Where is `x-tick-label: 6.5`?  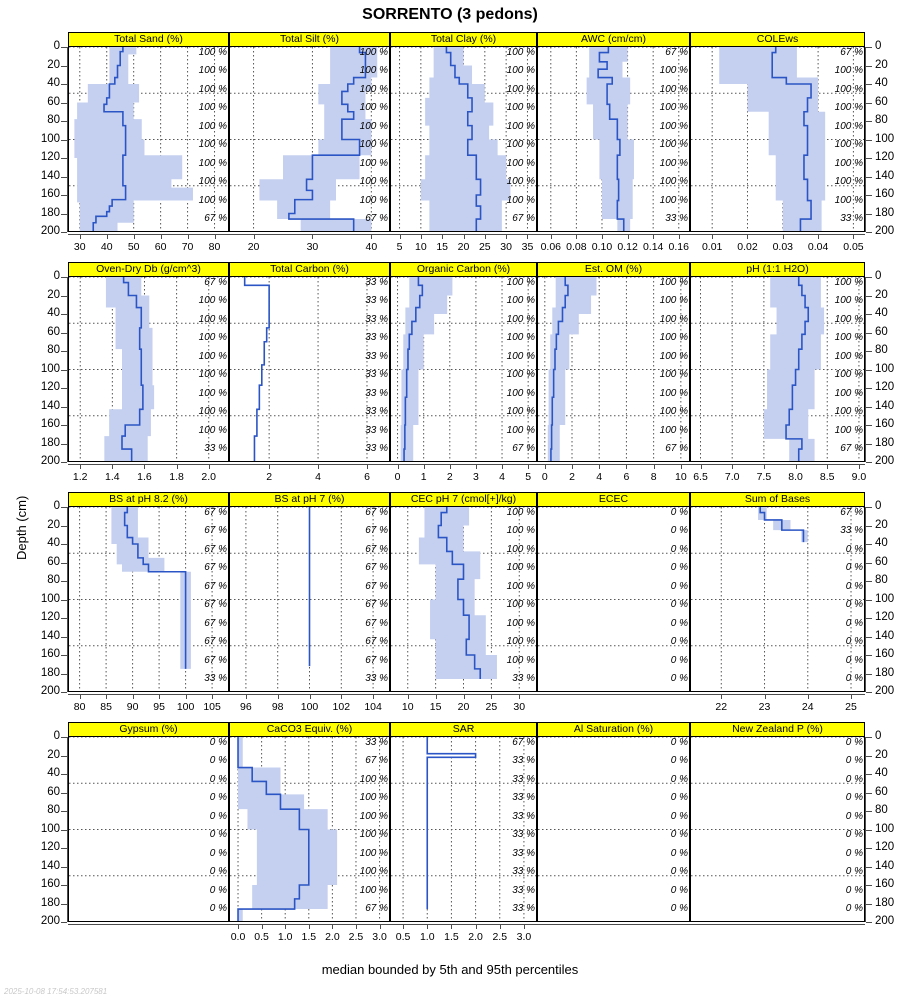 x-tick-label: 6.5 is located at coordinates (700, 477).